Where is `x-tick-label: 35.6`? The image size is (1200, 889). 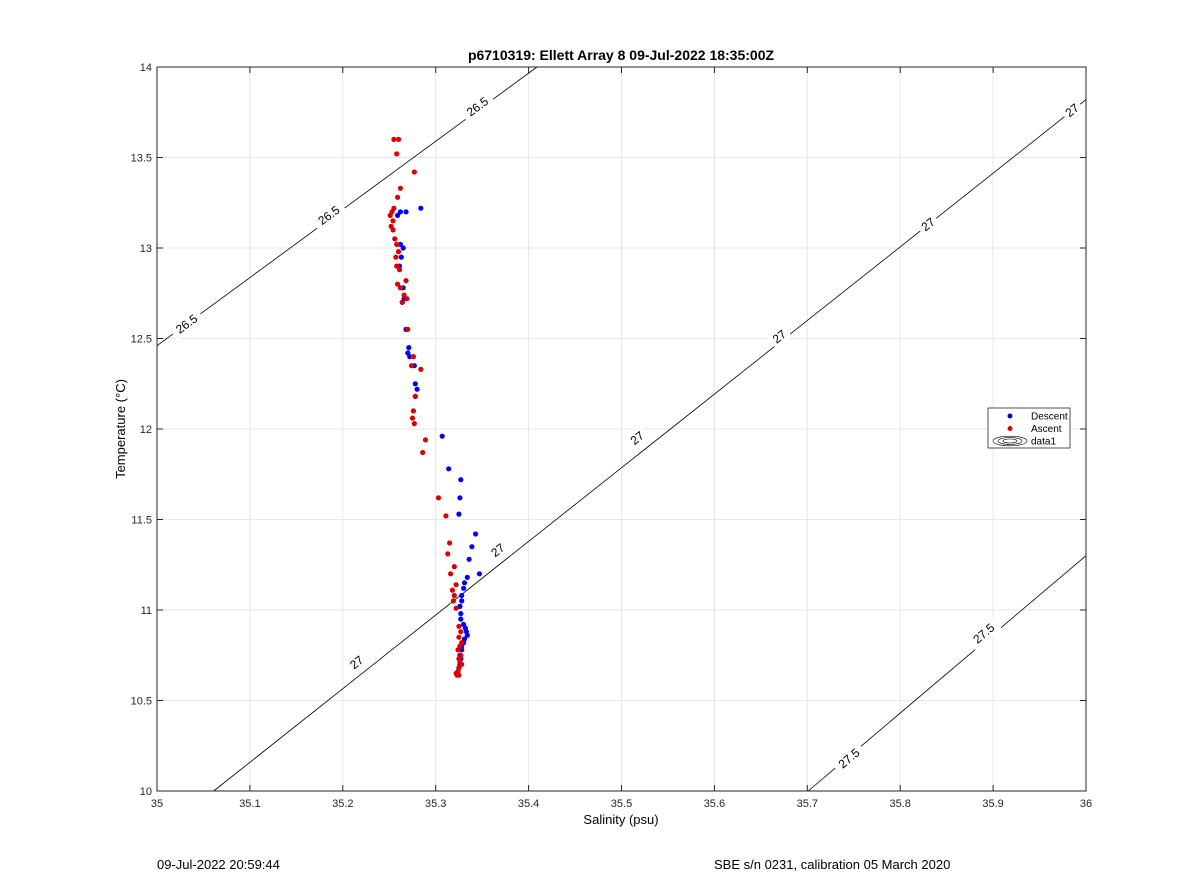 x-tick-label: 35.6 is located at coordinates (714, 804).